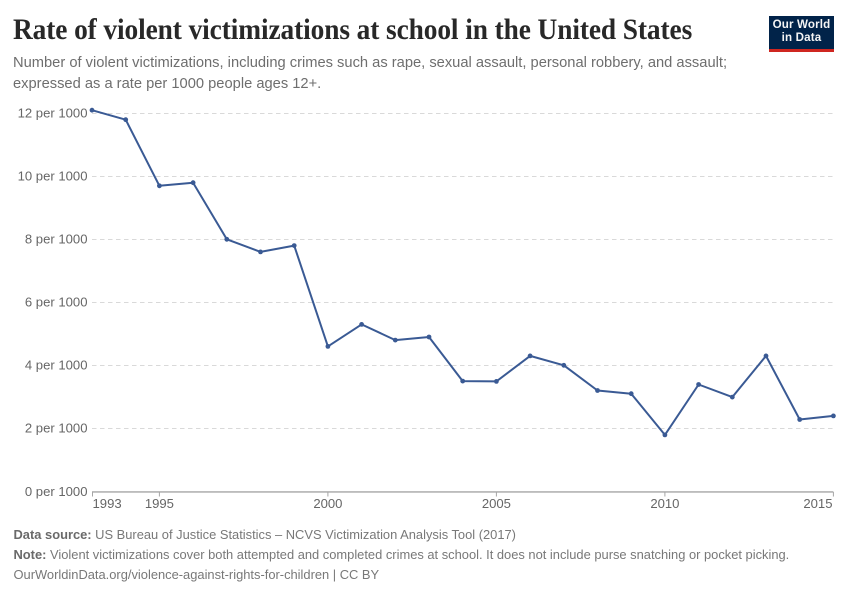  What do you see at coordinates (107, 503) in the screenshot?
I see `svg-text: 1993` at bounding box center [107, 503].